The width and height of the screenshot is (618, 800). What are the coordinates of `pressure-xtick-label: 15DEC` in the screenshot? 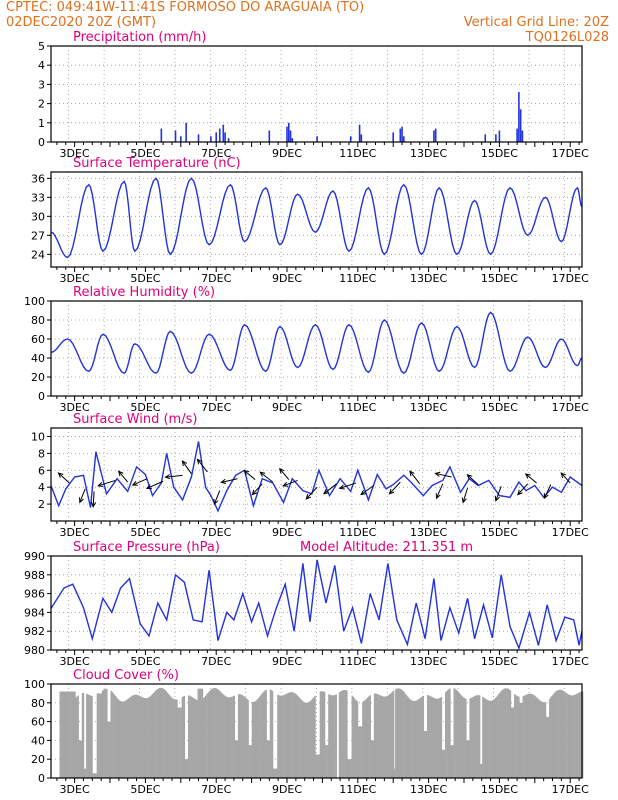 It's located at (499, 661).